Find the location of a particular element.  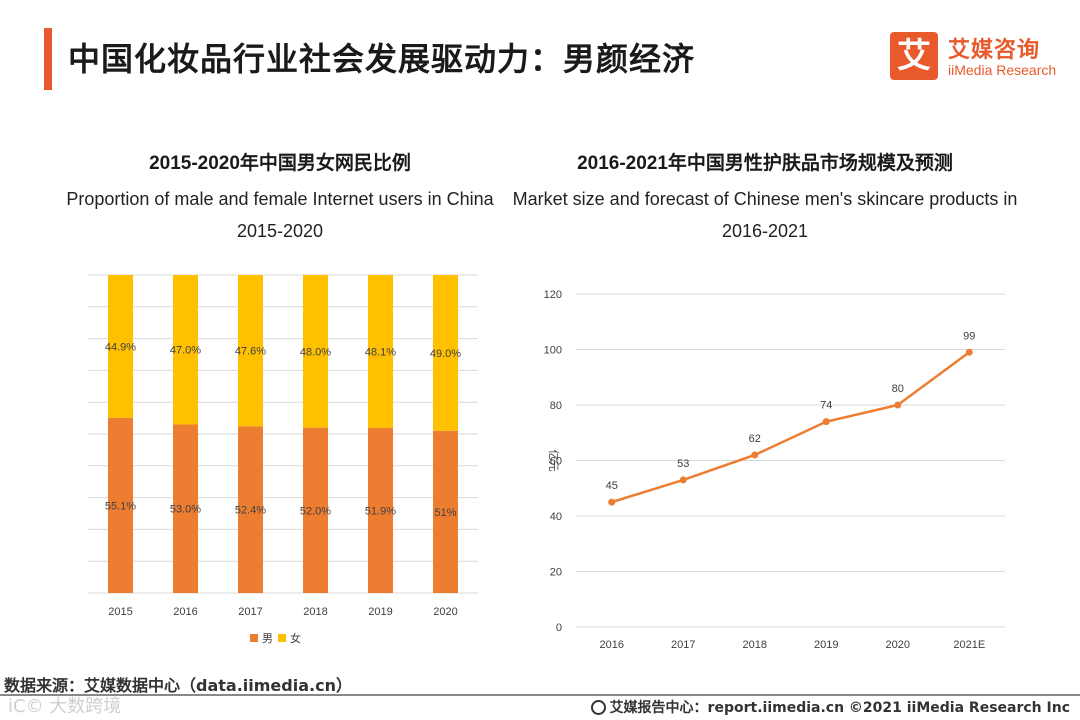

bar-female-2017 is located at coordinates (250, 351).